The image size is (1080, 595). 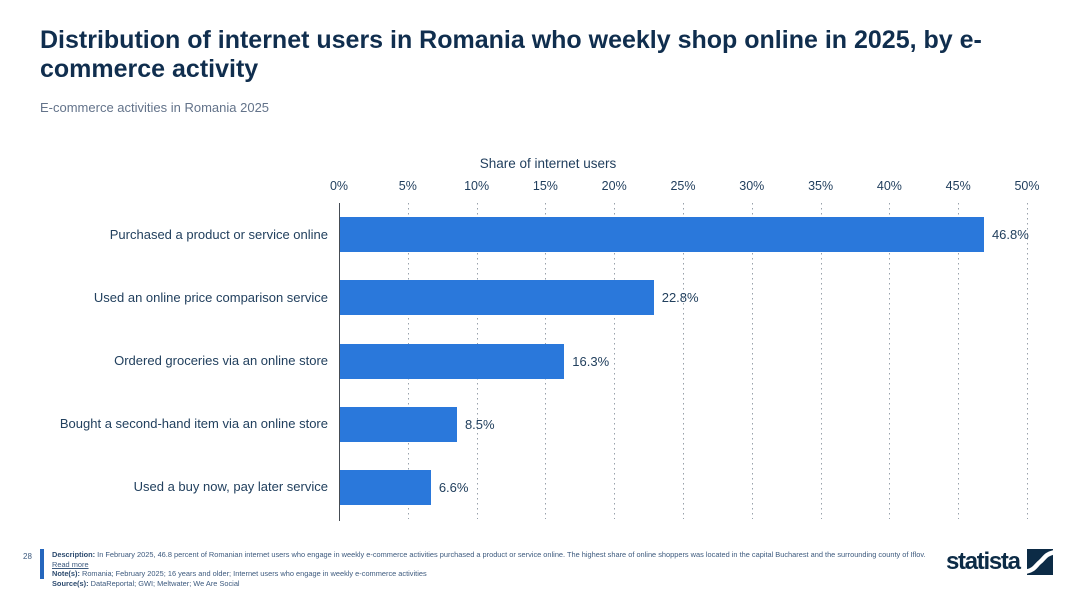 I want to click on notes-label: Note(s):, so click(x=66, y=574).